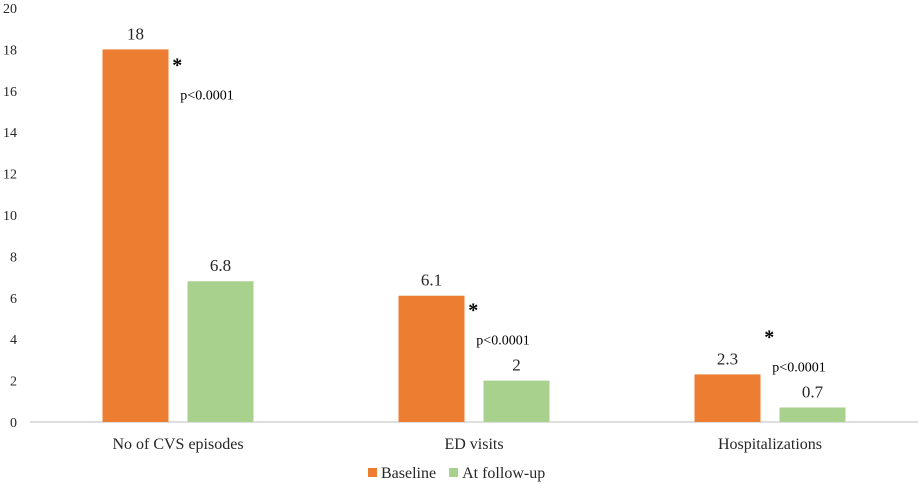 The width and height of the screenshot is (921, 491). Describe the element at coordinates (10, 175) in the screenshot. I see `y-tick-label: 12` at that location.